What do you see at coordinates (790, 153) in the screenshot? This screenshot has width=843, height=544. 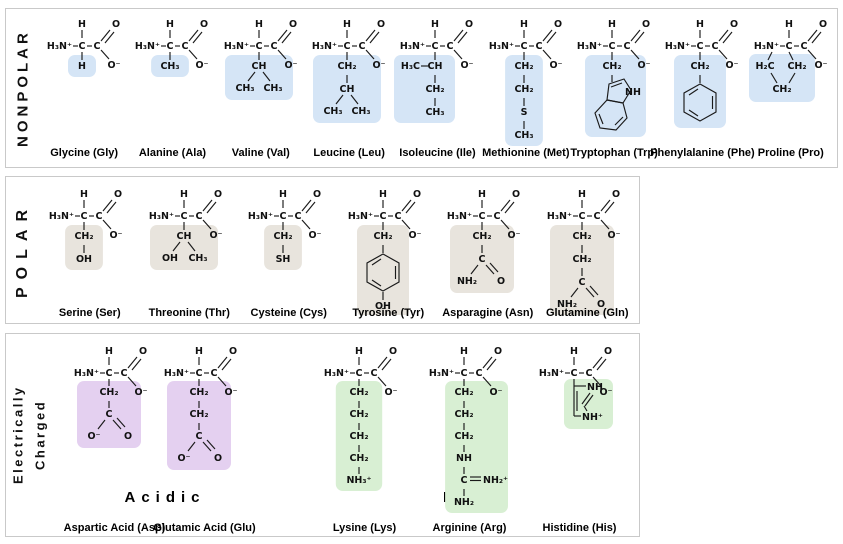 I see `amino-acid-name-pro: Proline (Pro)` at bounding box center [790, 153].